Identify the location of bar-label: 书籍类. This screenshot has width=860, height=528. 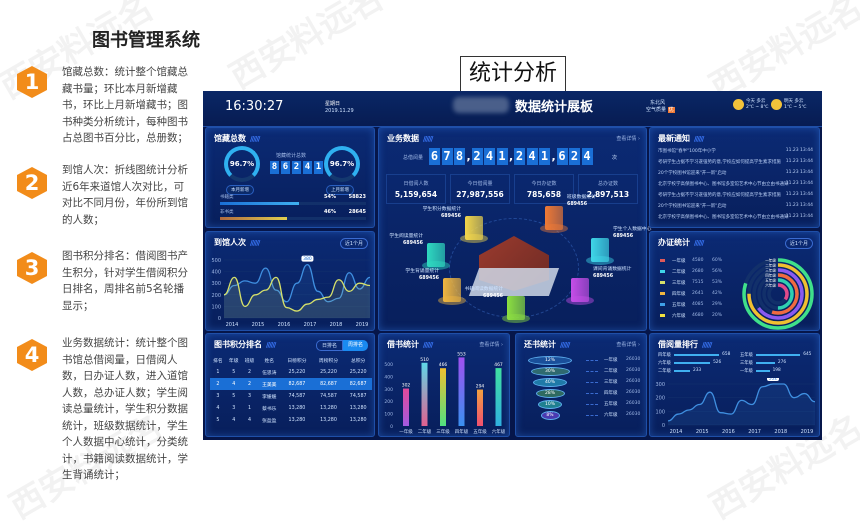
(227, 197).